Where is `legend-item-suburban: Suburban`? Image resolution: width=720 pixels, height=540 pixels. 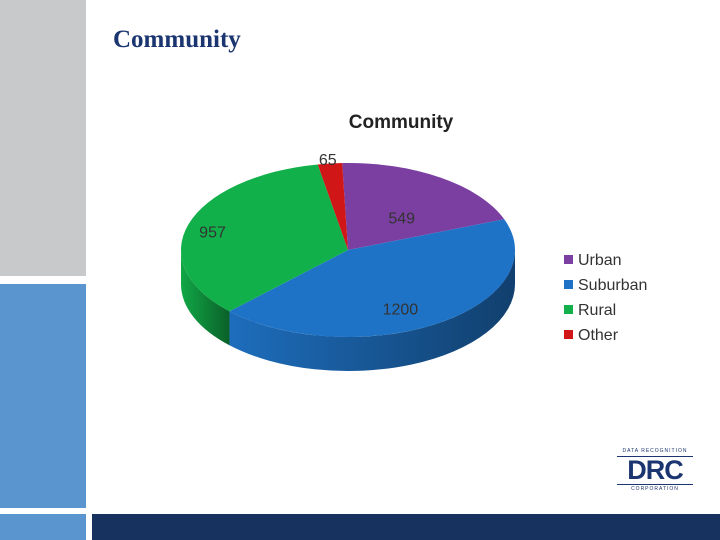
legend-item-suburban: Suburban is located at coordinates (605, 285).